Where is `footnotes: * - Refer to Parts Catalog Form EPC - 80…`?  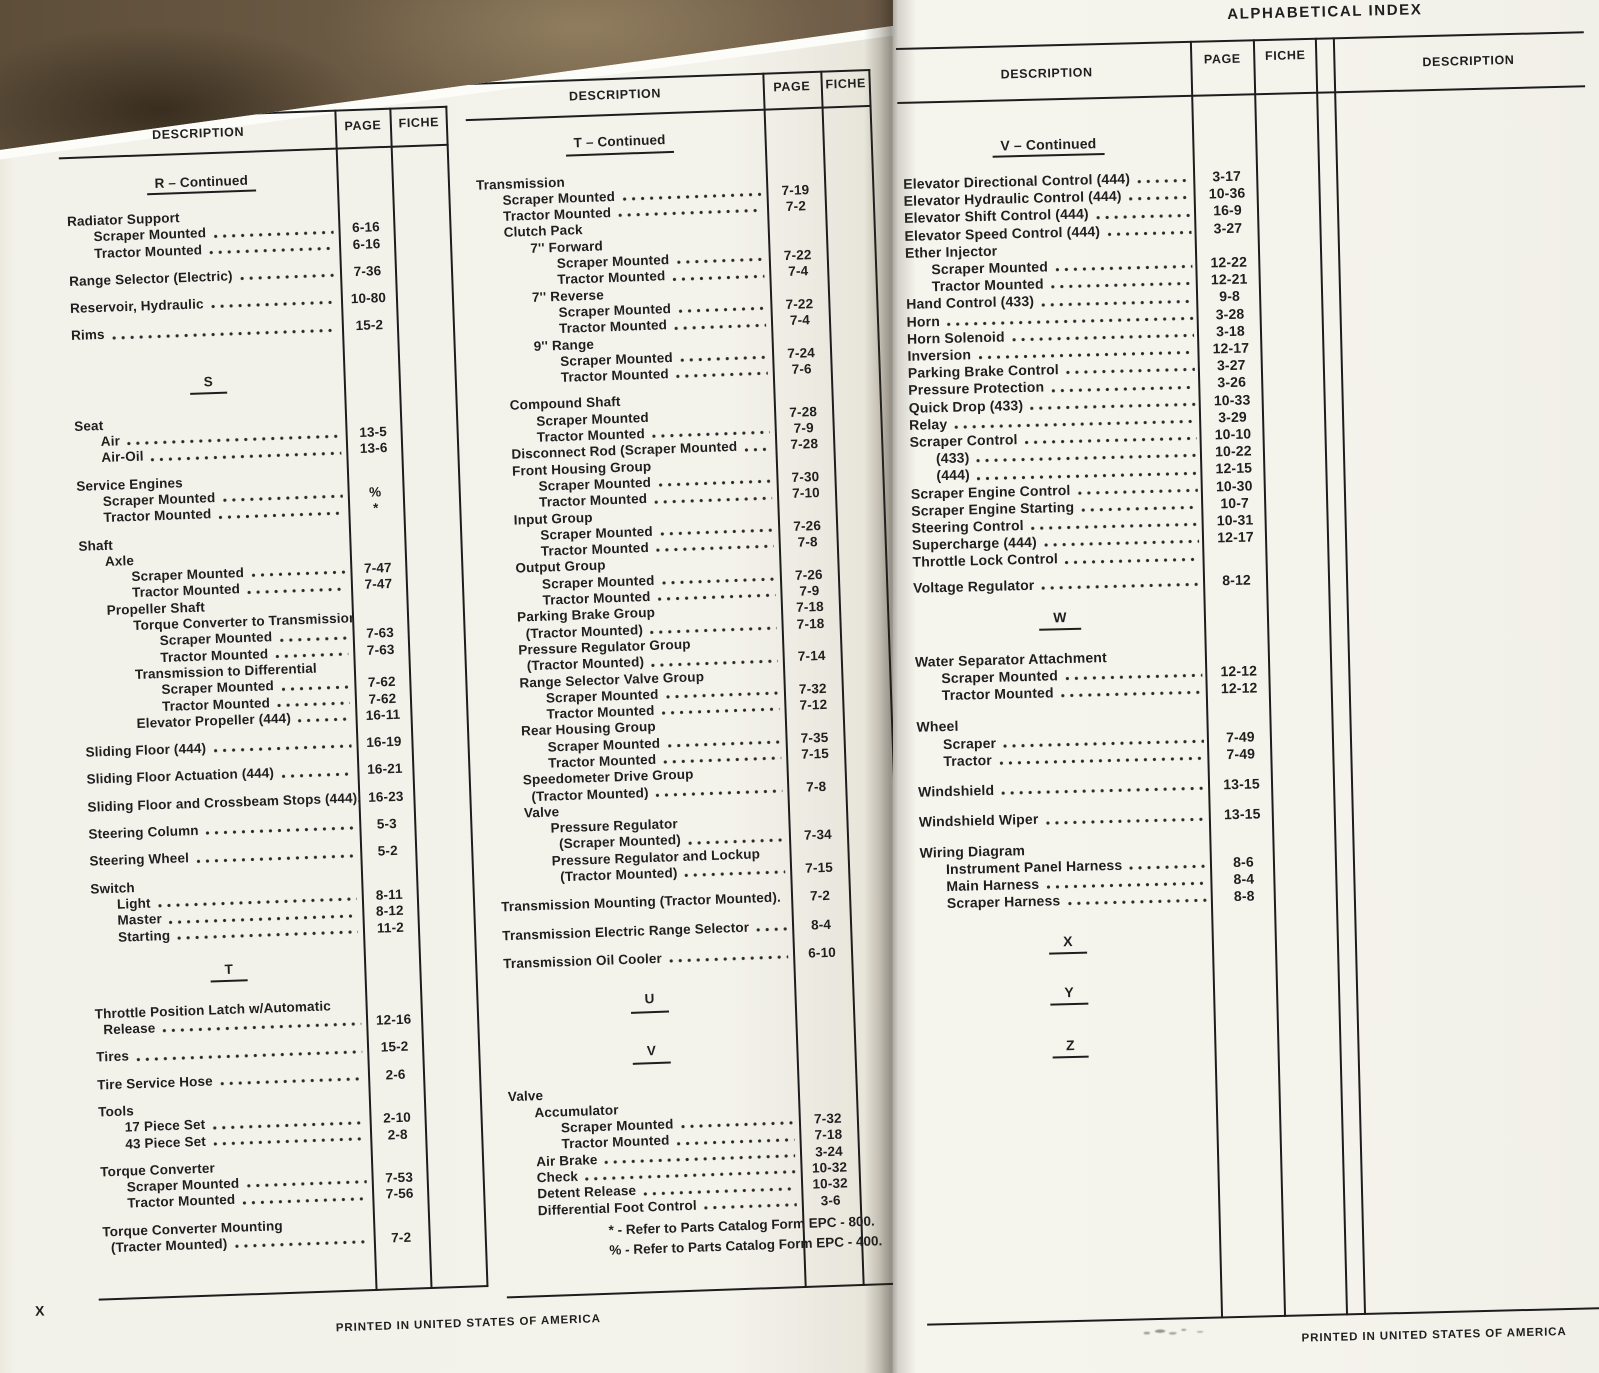
footnotes: * - Refer to Parts Catalog Form EPC - 80… is located at coordinates (745, 1236).